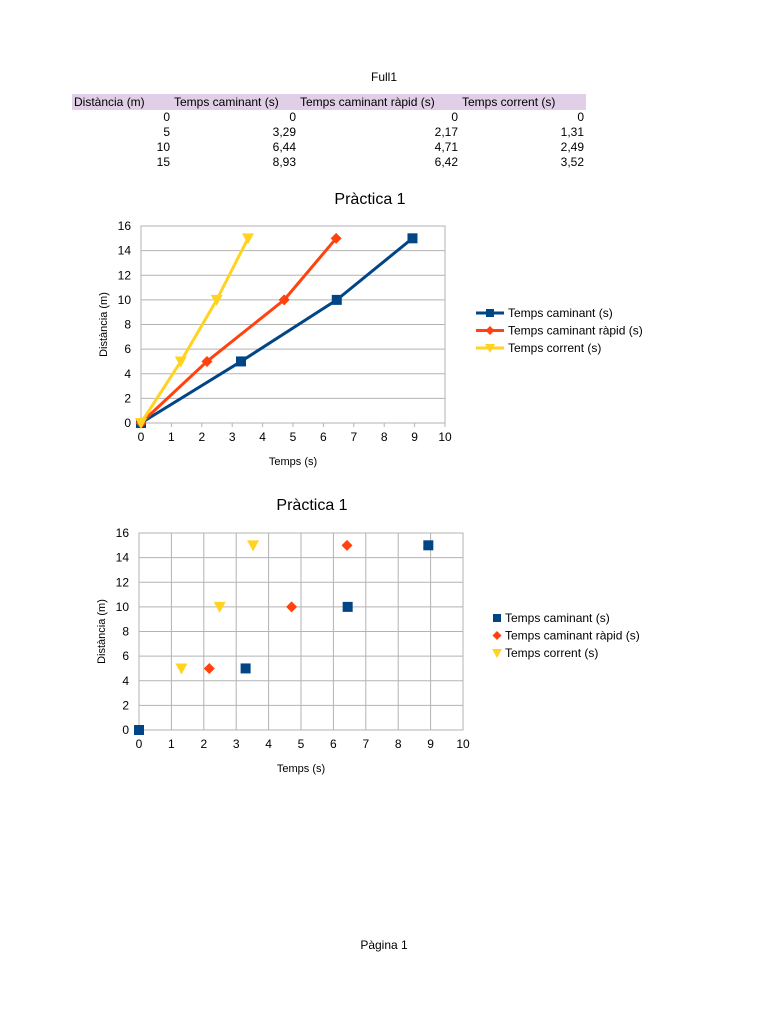 The height and width of the screenshot is (1024, 768). I want to click on x-tick-label: 4, so click(268, 744).